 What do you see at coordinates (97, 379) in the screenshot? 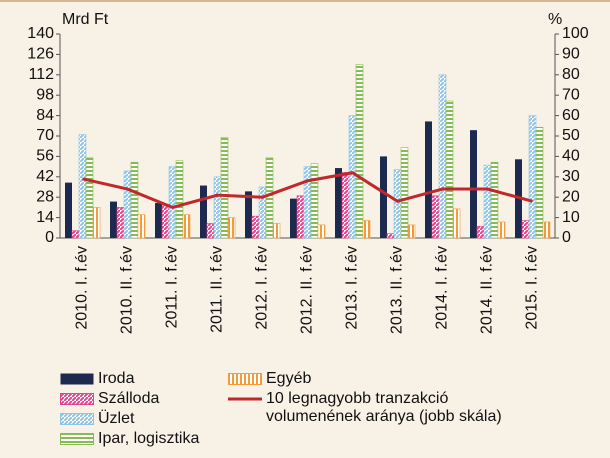
I see `legend-item: Iroda` at bounding box center [97, 379].